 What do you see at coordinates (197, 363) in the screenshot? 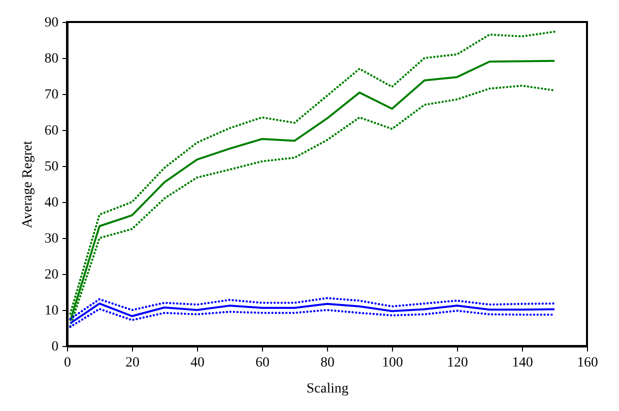
I see `x-tick-label: 40` at bounding box center [197, 363].